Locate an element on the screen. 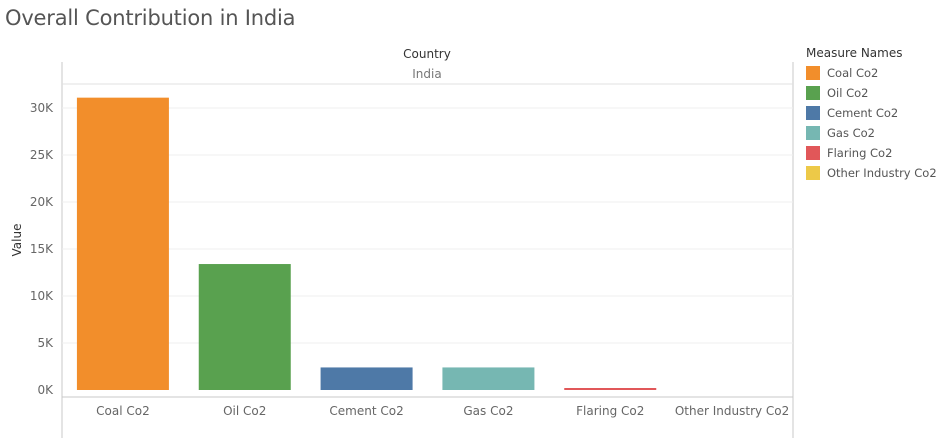  y-tick-label: 20K is located at coordinates (42, 202).